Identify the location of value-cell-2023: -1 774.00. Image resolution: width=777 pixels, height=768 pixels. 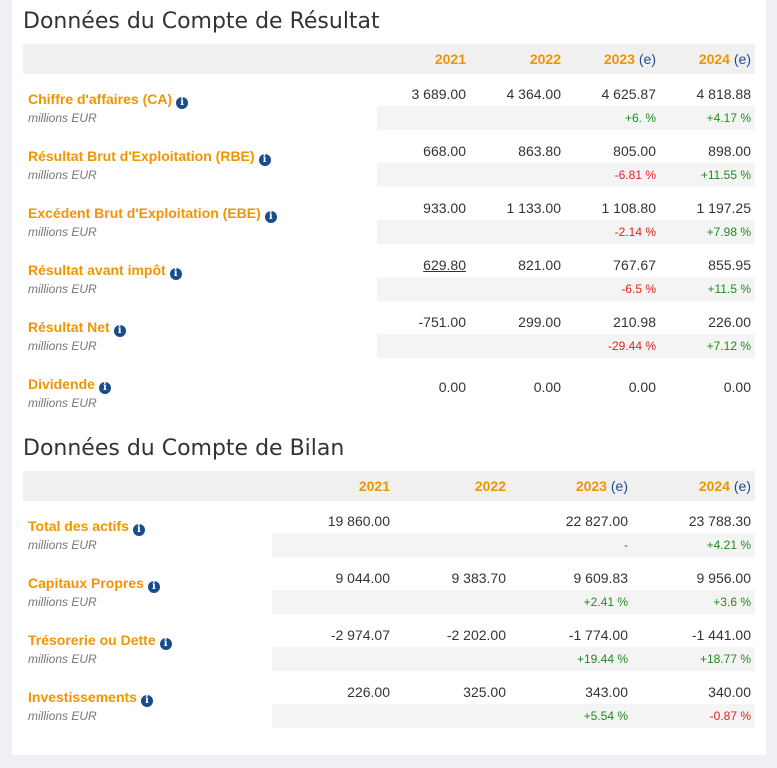
(598, 635).